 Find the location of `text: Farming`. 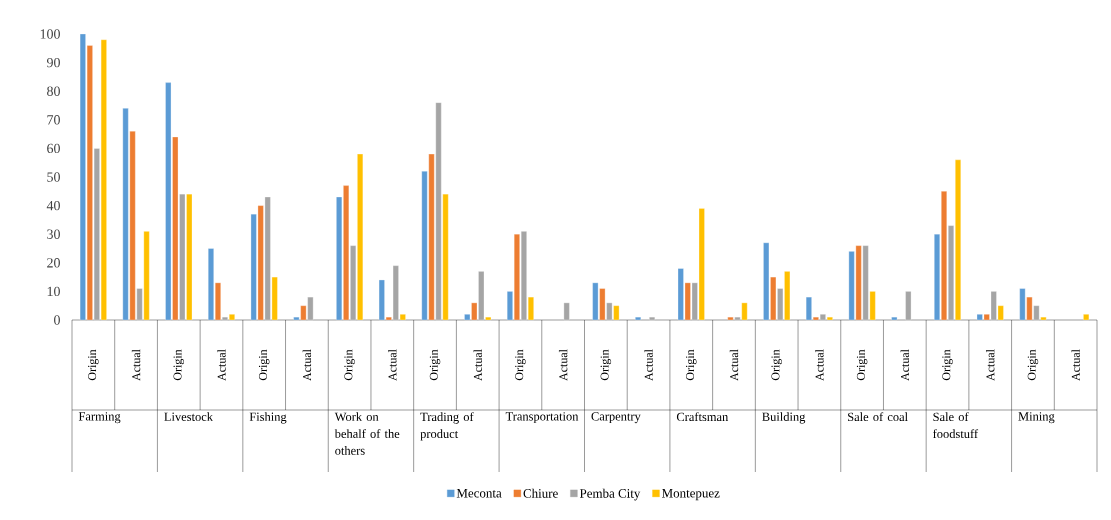

text: Farming is located at coordinates (99, 418).